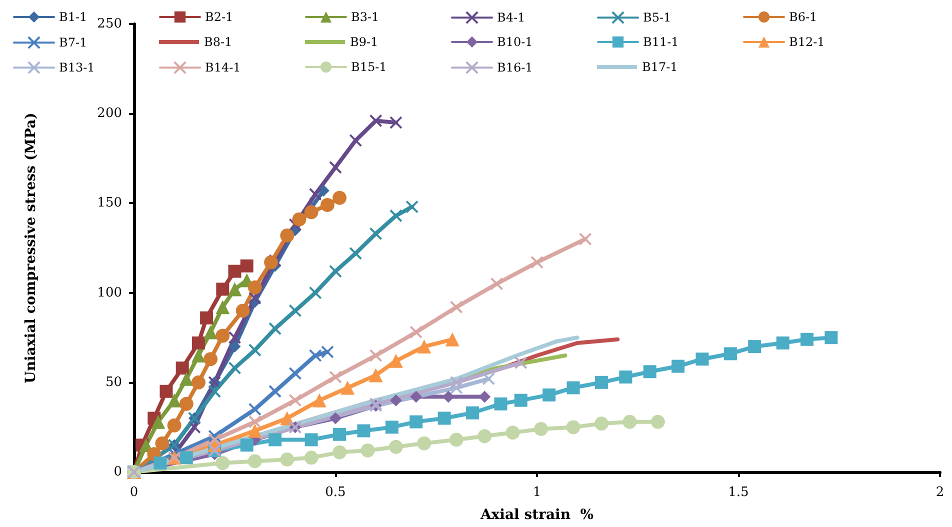  Describe the element at coordinates (940, 492) in the screenshot. I see `x-tick-label: 2` at that location.